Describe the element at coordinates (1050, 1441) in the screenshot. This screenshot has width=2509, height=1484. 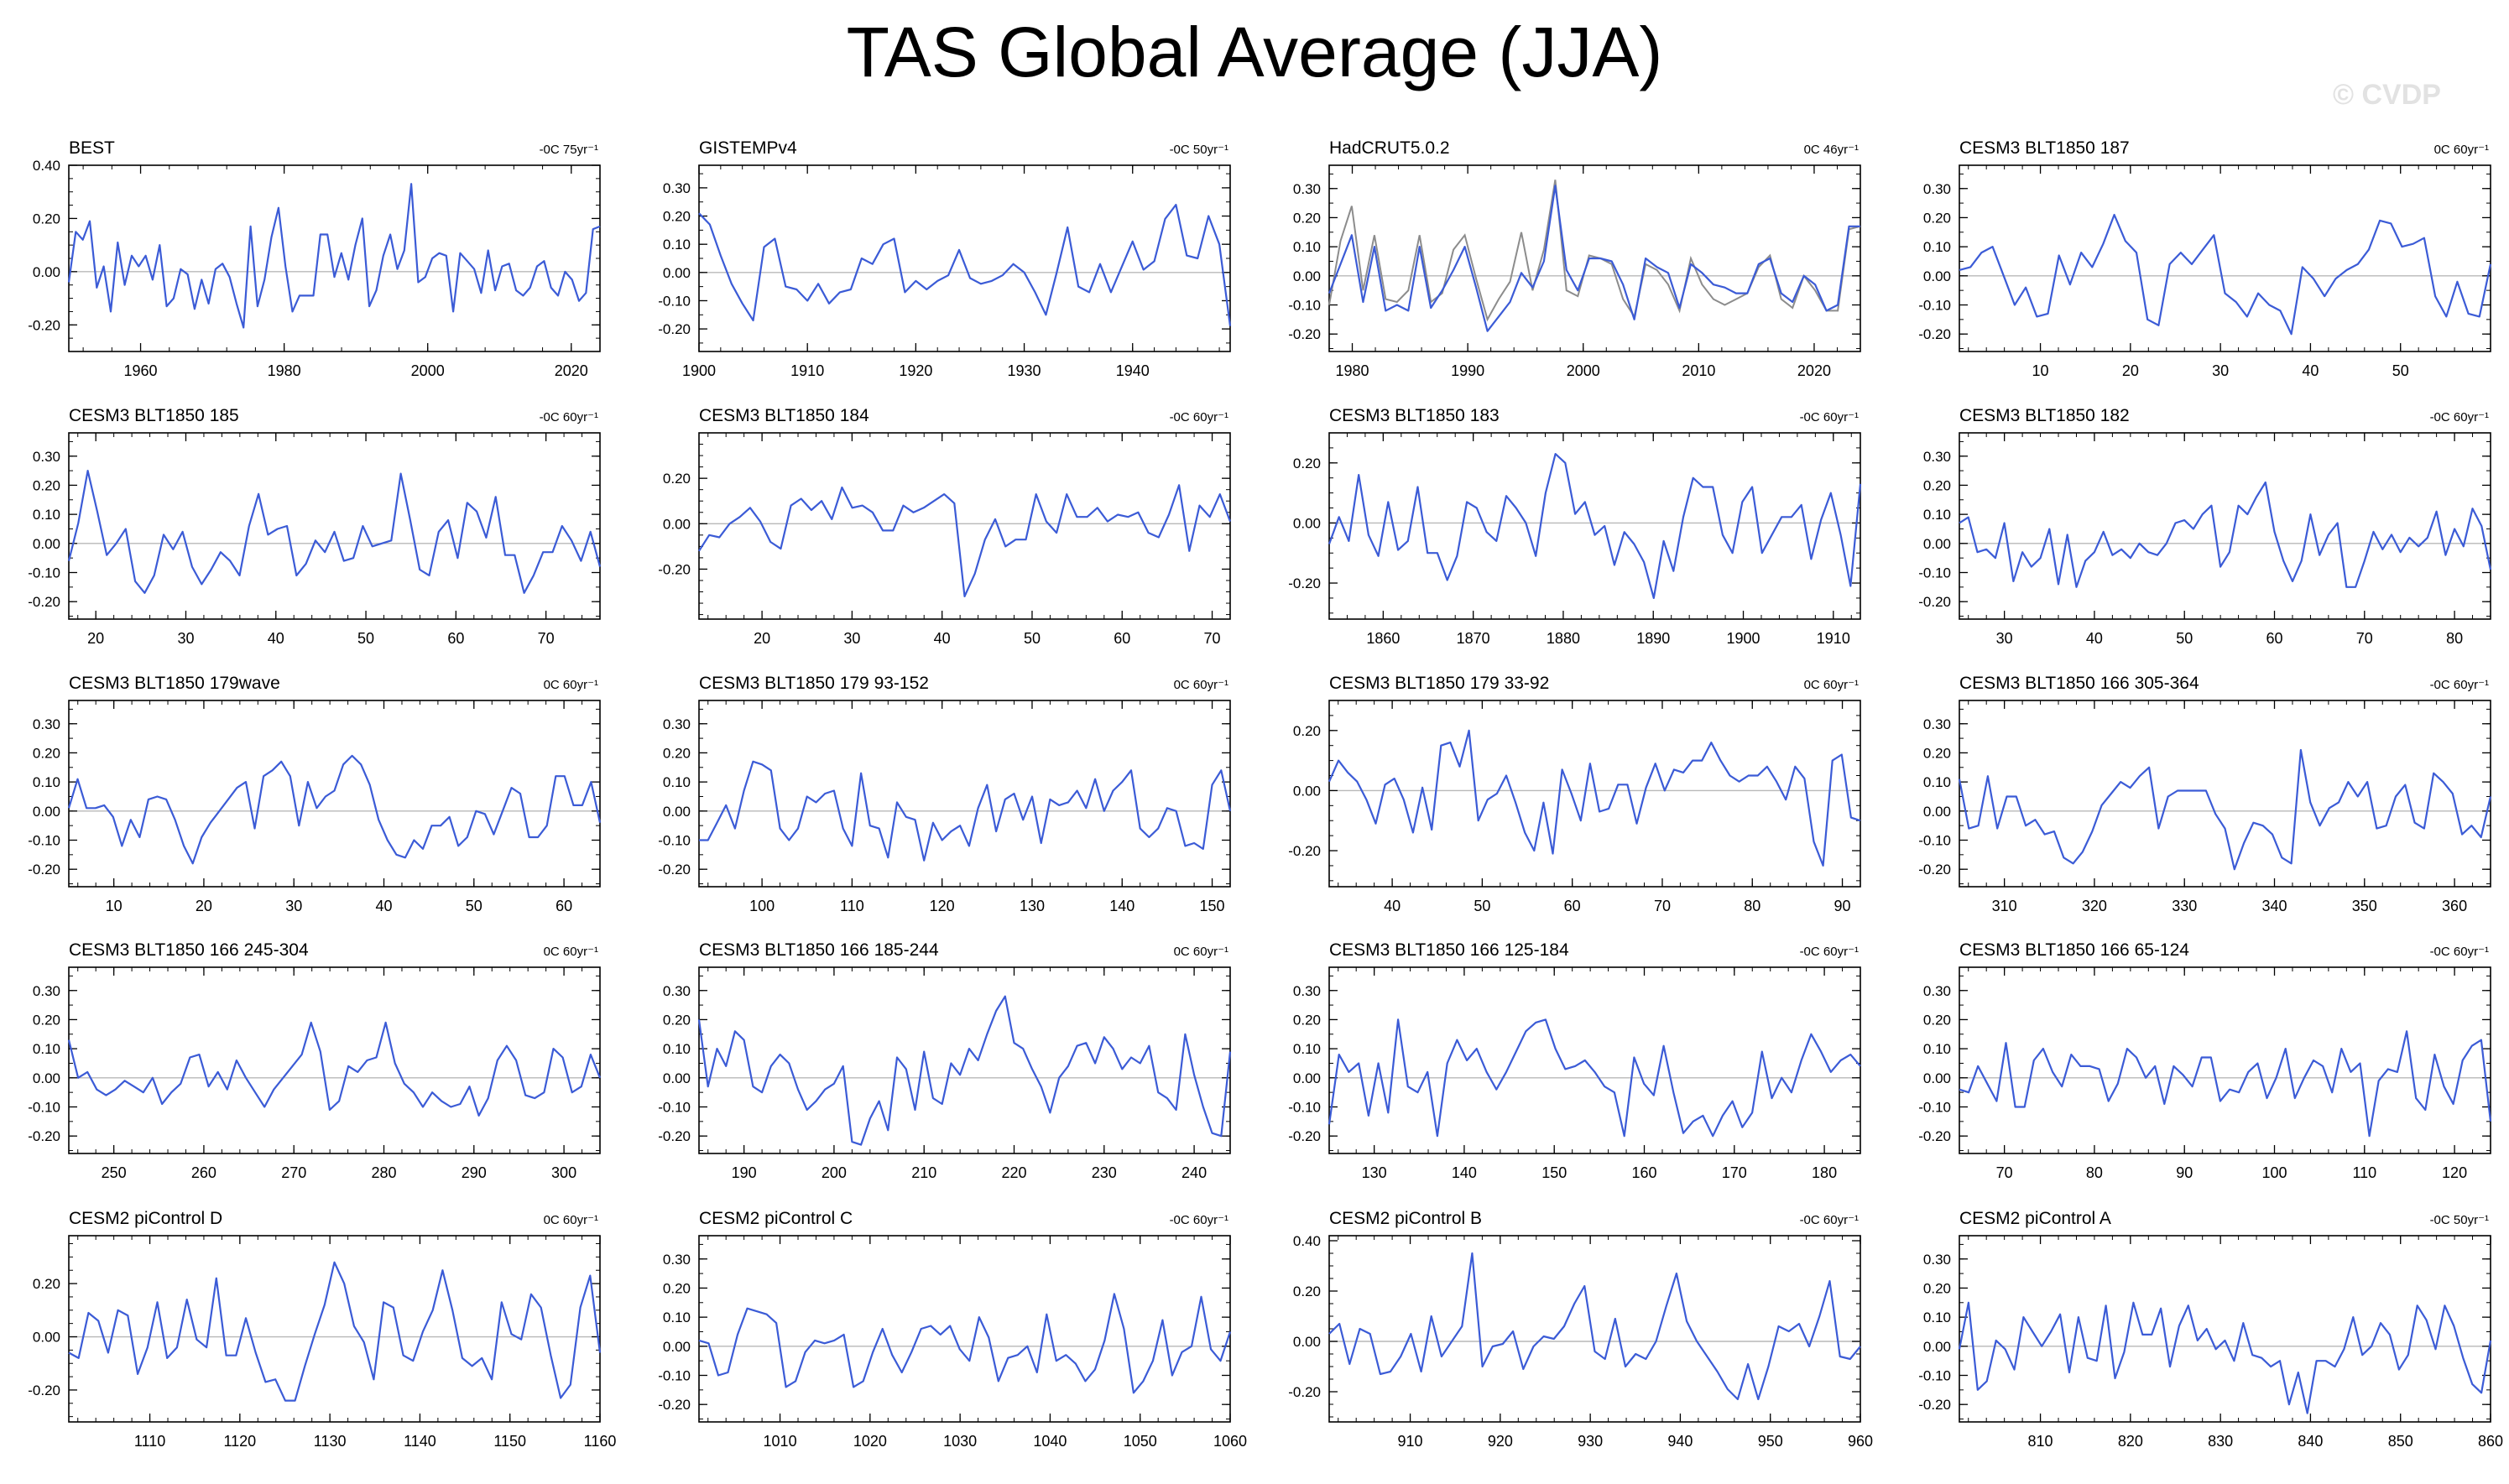
I see `x-tick-label: 1040` at that location.